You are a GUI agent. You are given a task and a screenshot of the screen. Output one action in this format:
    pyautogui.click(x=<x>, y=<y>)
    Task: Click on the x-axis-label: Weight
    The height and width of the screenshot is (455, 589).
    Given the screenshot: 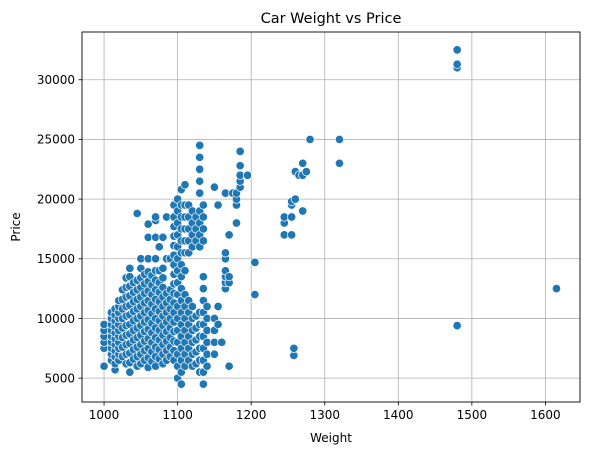 What is the action you would take?
    pyautogui.click(x=331, y=438)
    